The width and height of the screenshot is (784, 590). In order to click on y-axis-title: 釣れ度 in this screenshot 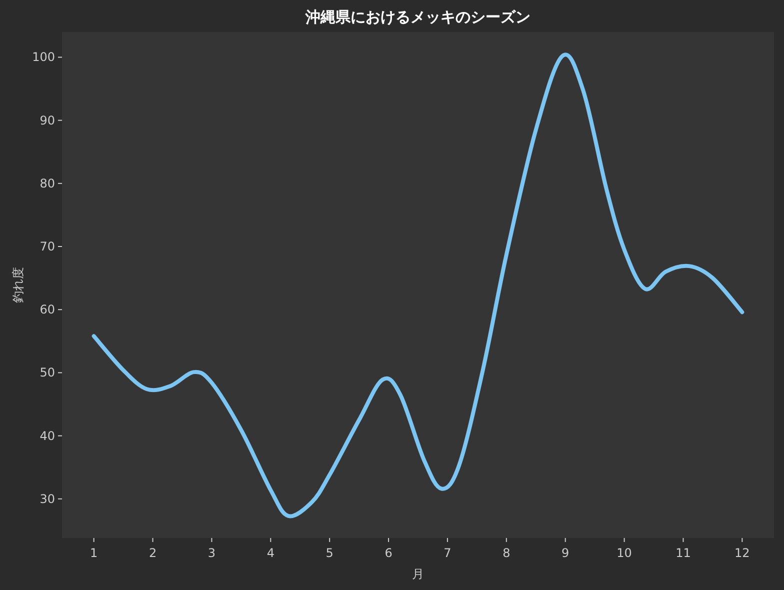, I will do `click(18, 285)`.